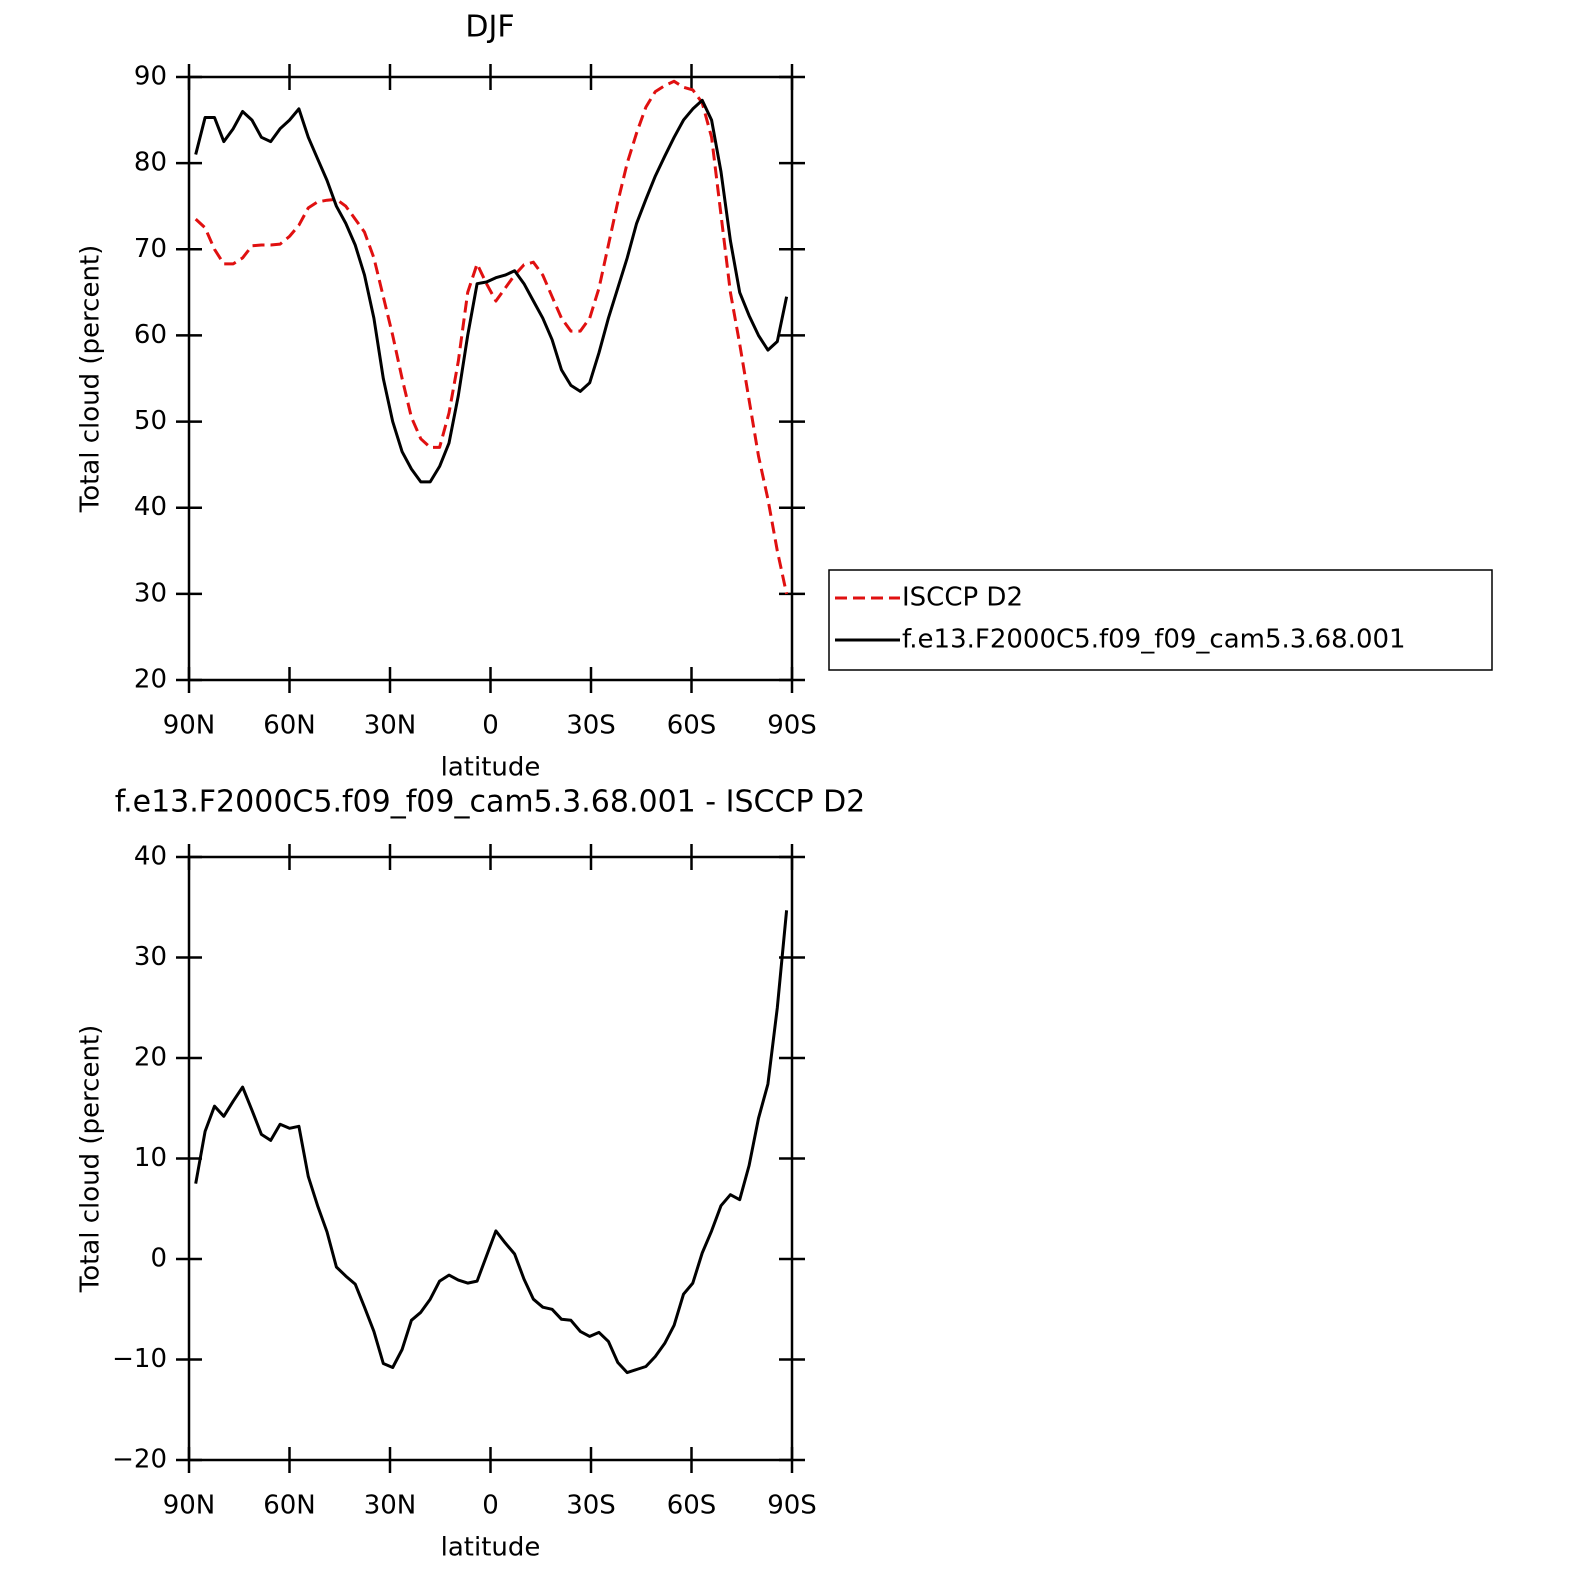  What do you see at coordinates (139, 1359) in the screenshot?
I see `y-tick-label: −10` at bounding box center [139, 1359].